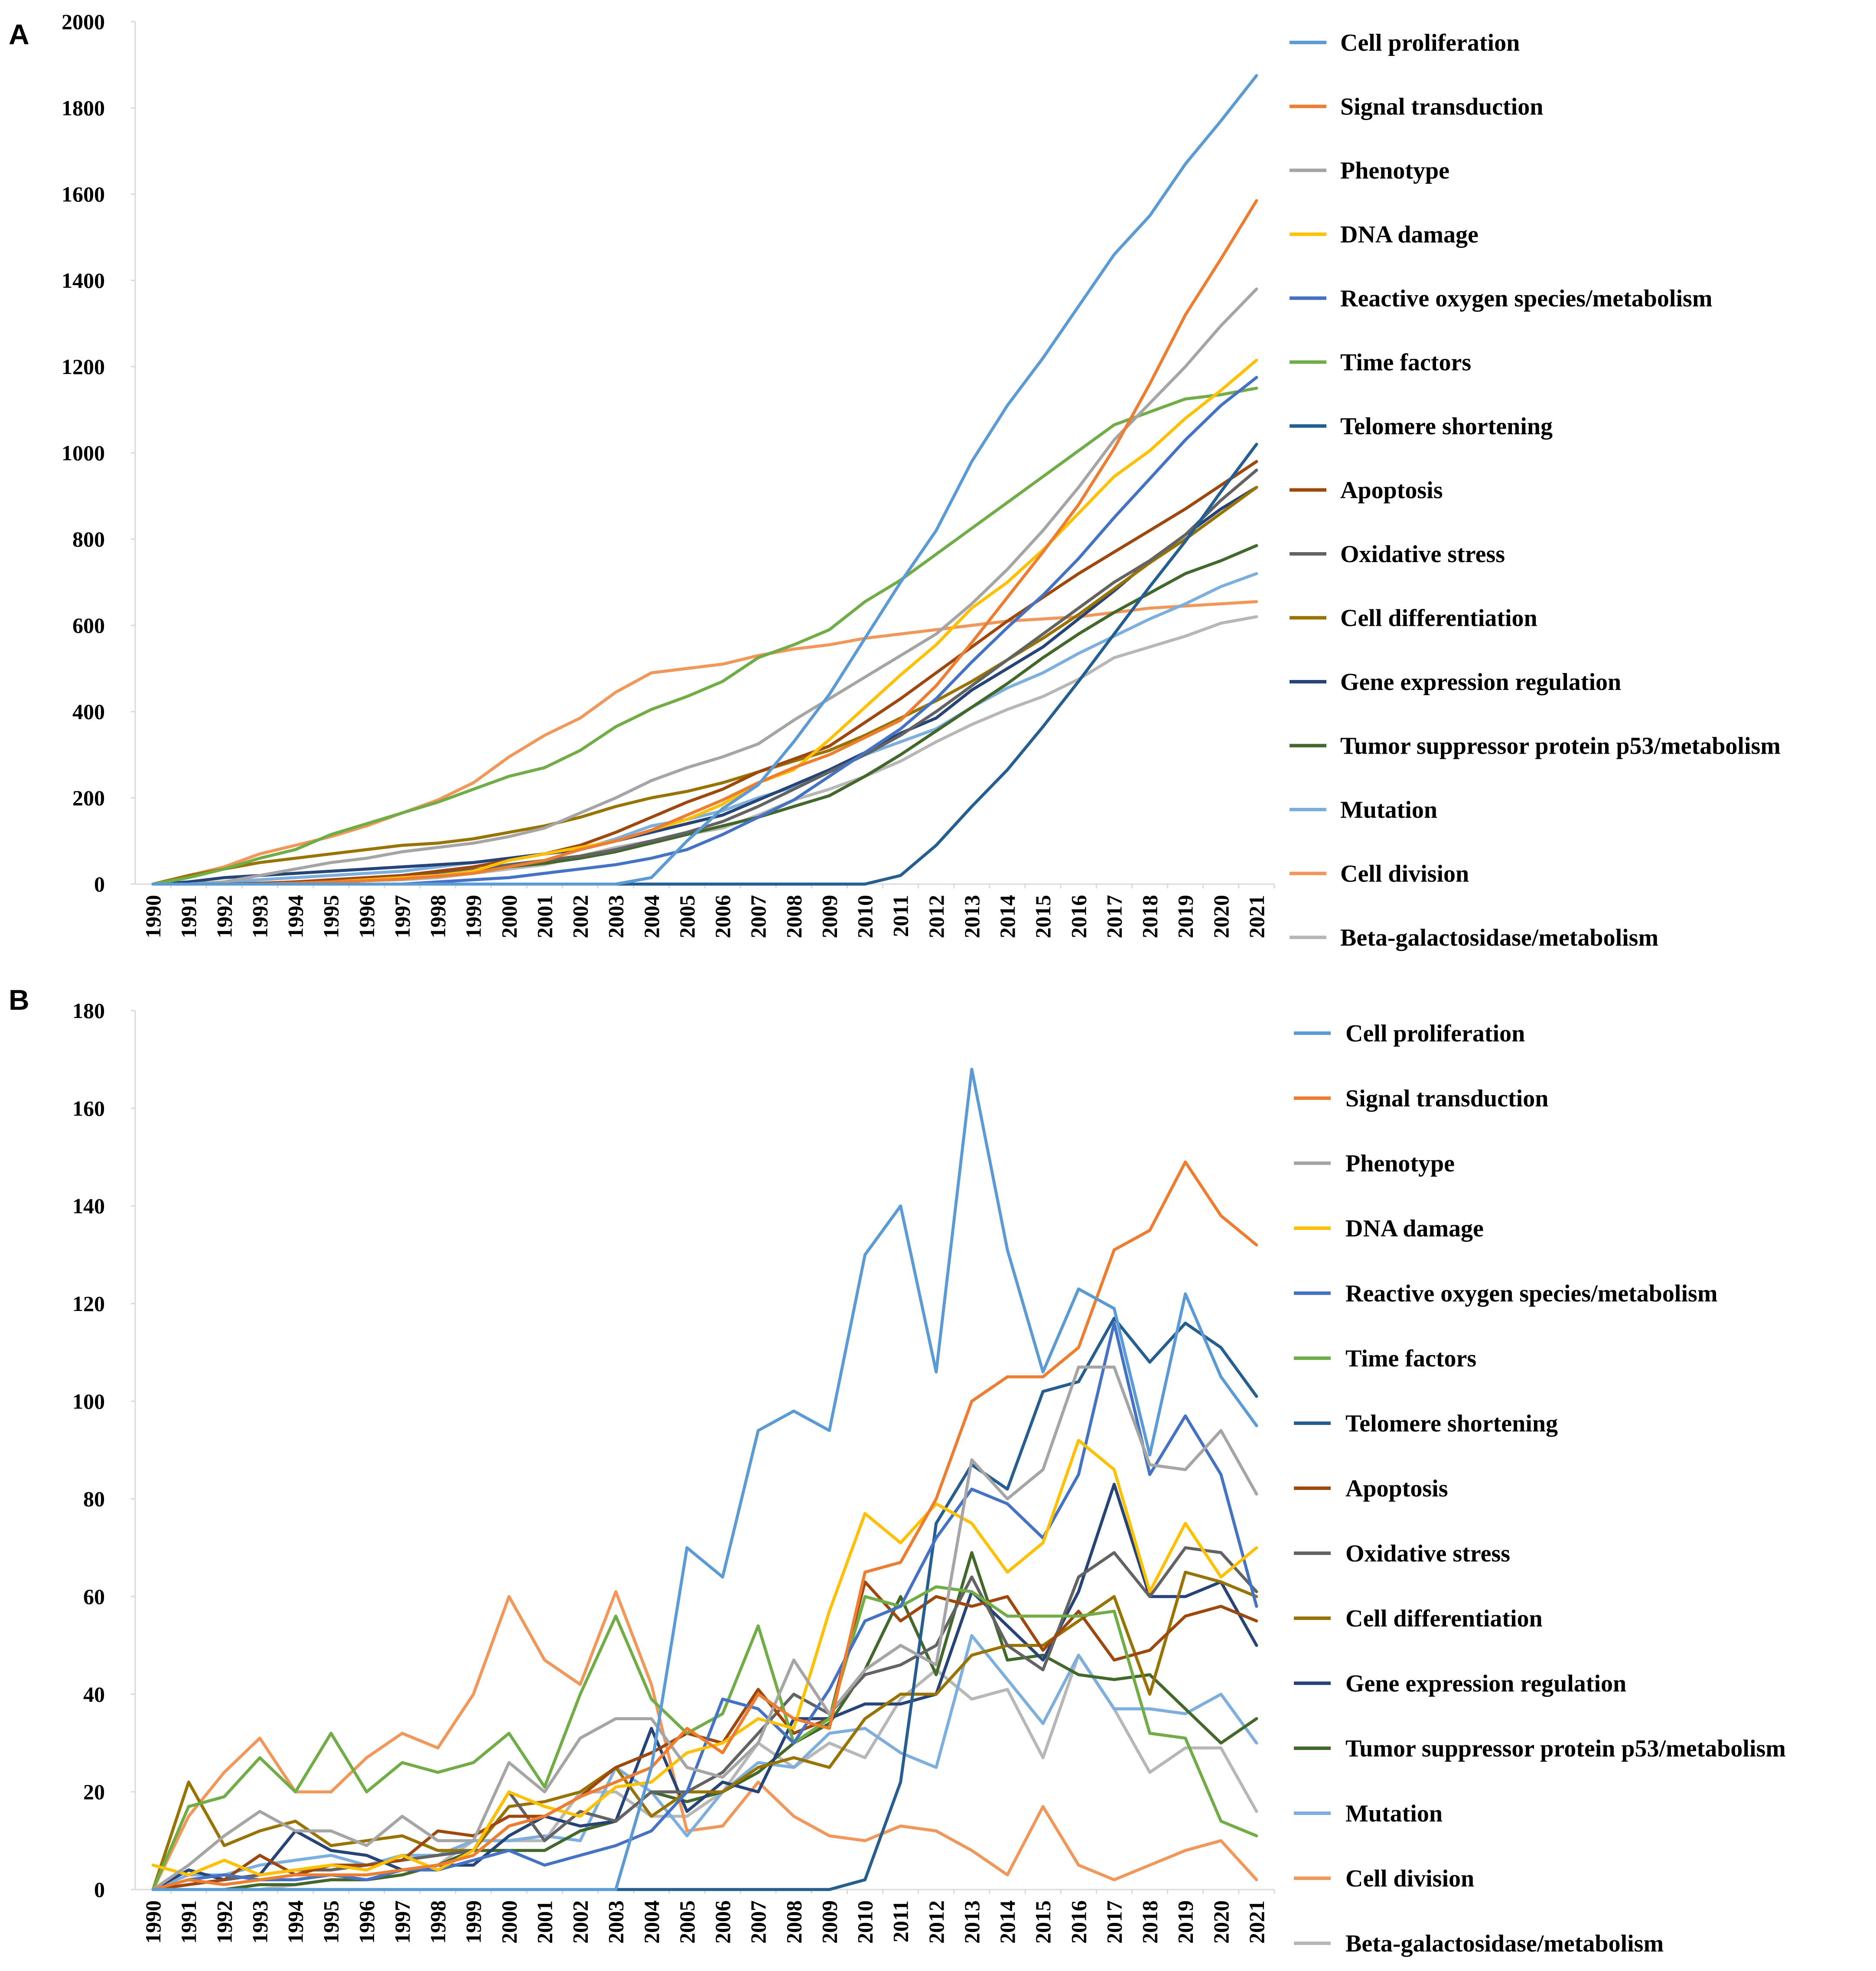 The height and width of the screenshot is (1971, 1876). I want to click on x-tick-label: 1992, so click(224, 1922).